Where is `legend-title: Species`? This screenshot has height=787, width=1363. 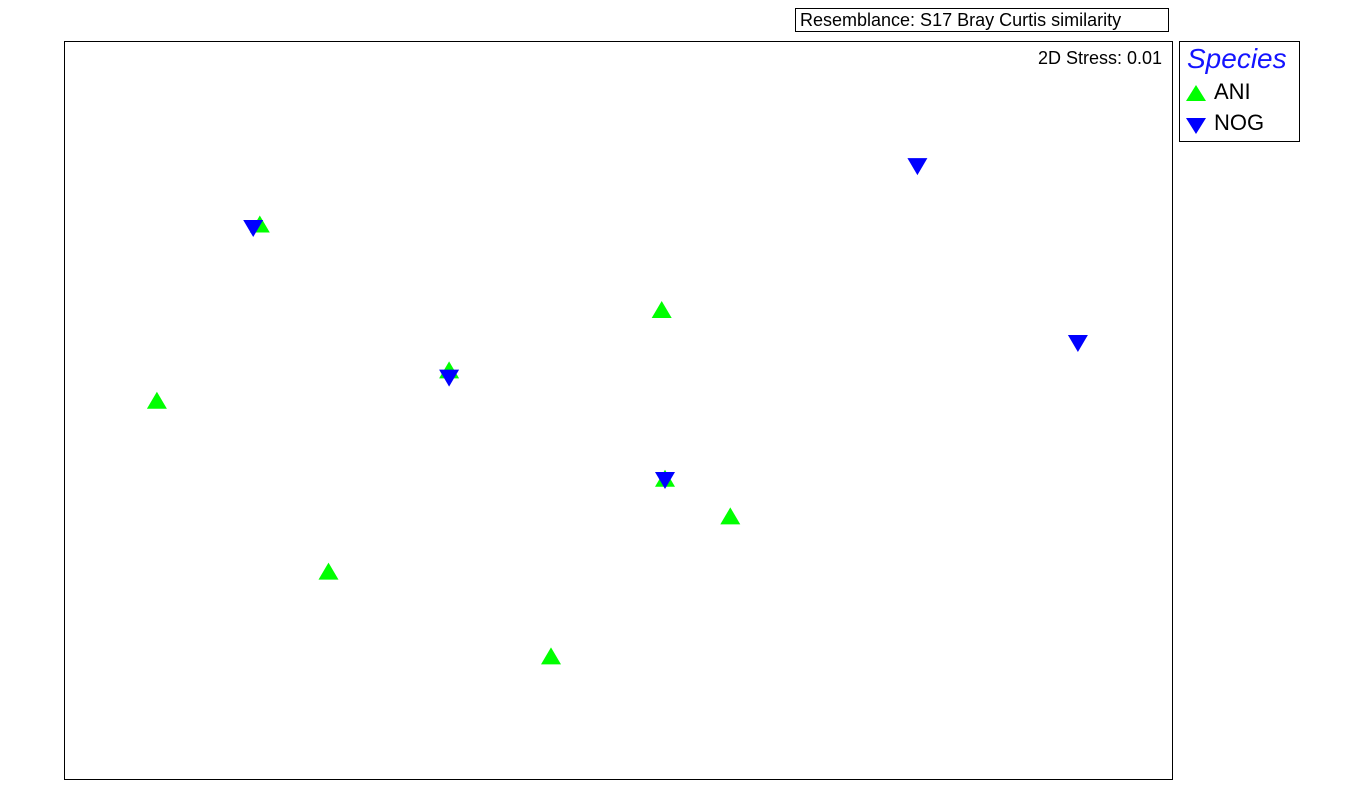 legend-title: Species is located at coordinates (1237, 58).